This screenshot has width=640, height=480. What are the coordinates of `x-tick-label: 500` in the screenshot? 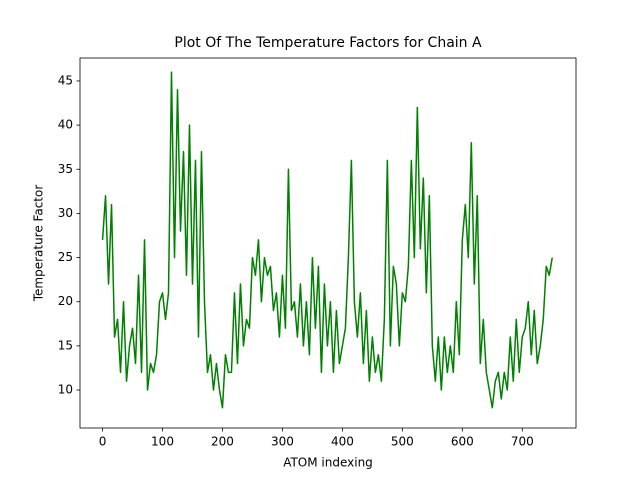 It's located at (402, 442).